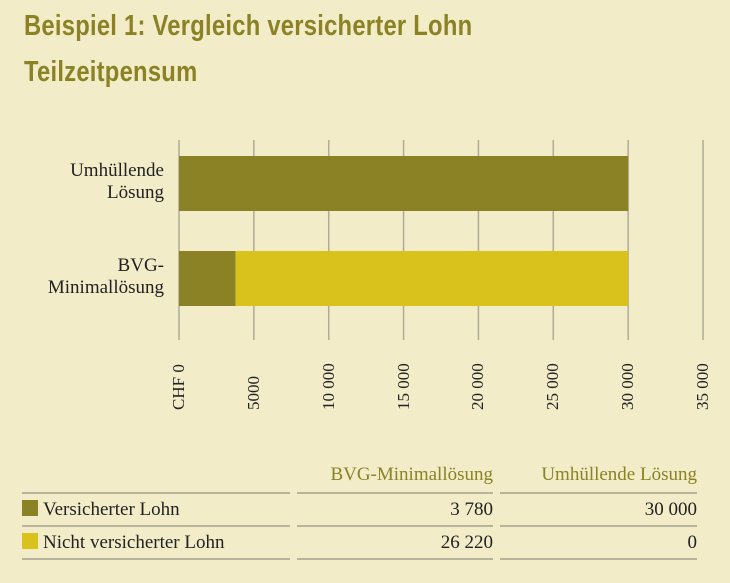 This screenshot has height=583, width=730. I want to click on row-label: Nicht versicherter Lohn, so click(134, 542).